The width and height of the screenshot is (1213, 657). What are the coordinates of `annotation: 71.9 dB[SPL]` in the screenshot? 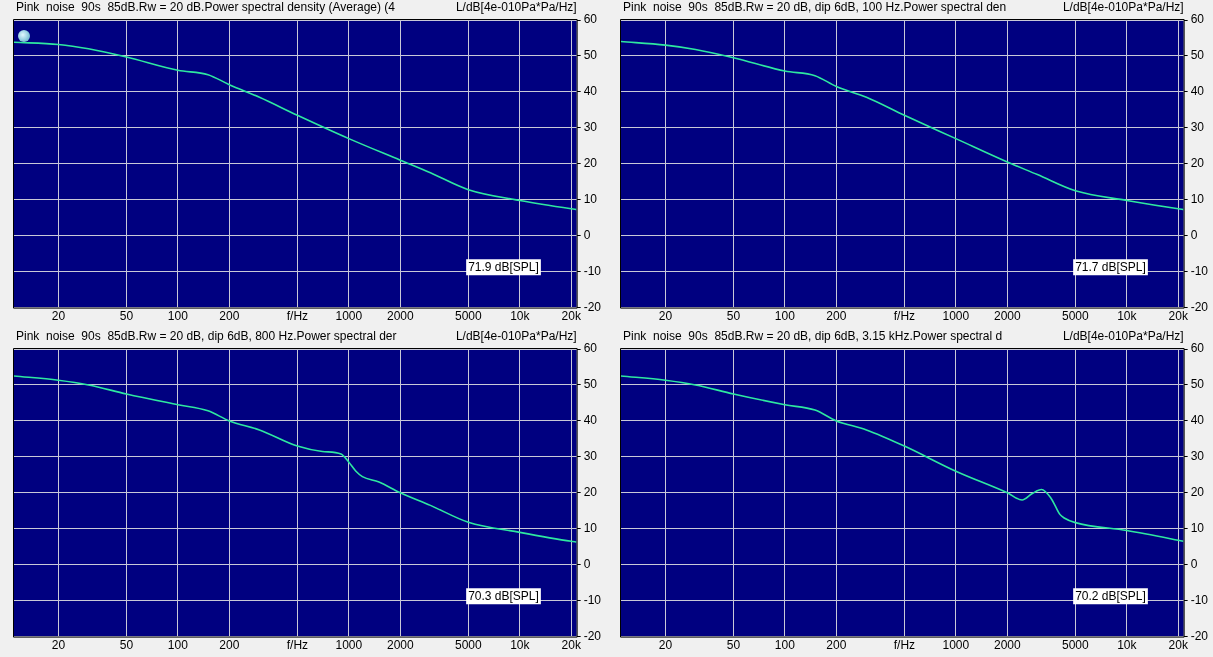 It's located at (503, 266).